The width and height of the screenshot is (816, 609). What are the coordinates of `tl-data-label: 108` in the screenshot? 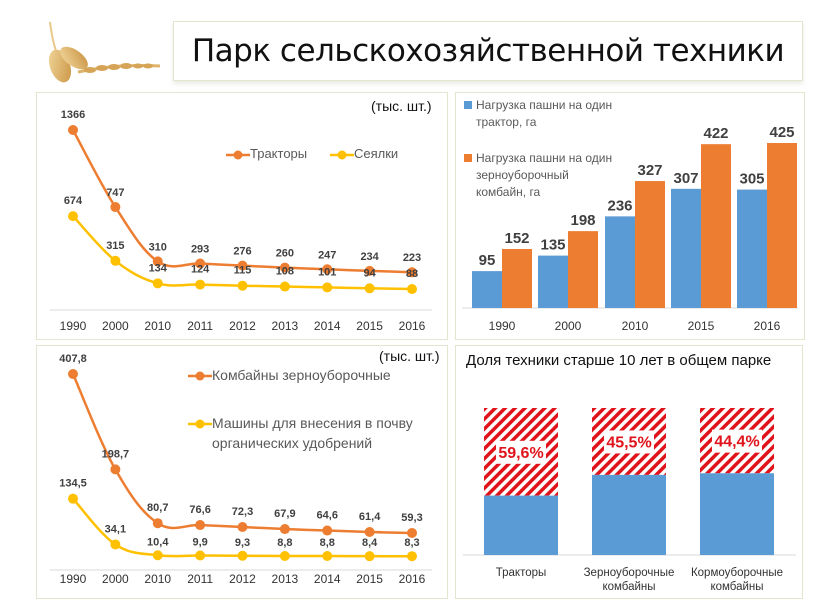 It's located at (285, 272).